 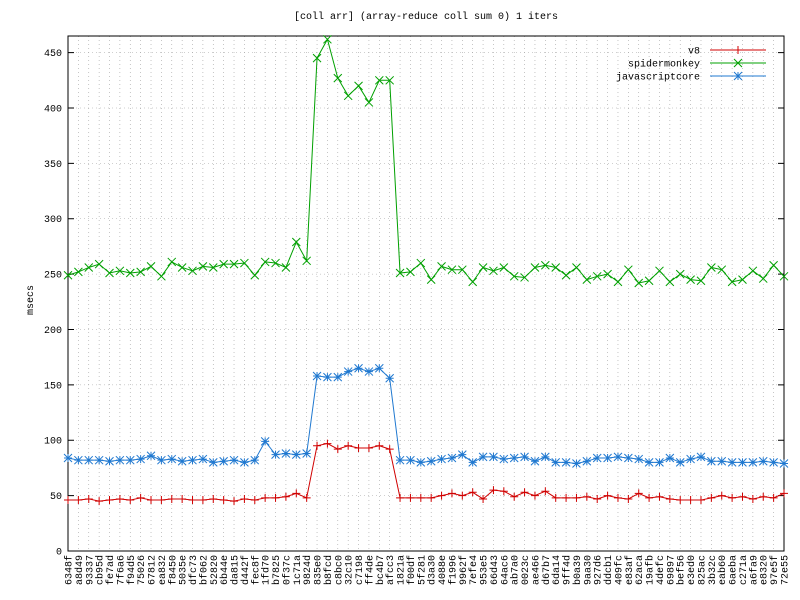 What do you see at coordinates (53, 442) in the screenshot?
I see `y-tick-label: 100` at bounding box center [53, 442].